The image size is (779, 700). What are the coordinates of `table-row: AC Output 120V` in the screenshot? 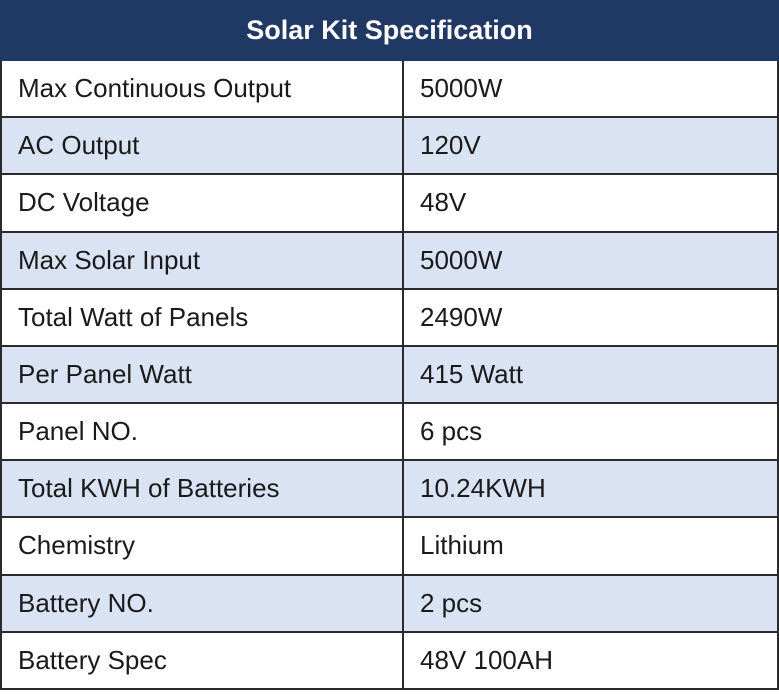 It's located at (389, 146).